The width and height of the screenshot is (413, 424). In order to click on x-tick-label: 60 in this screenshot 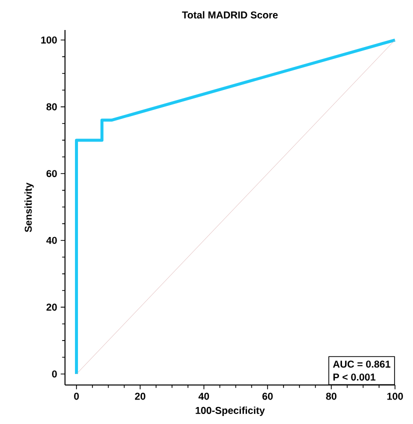, I will do `click(267, 396)`.